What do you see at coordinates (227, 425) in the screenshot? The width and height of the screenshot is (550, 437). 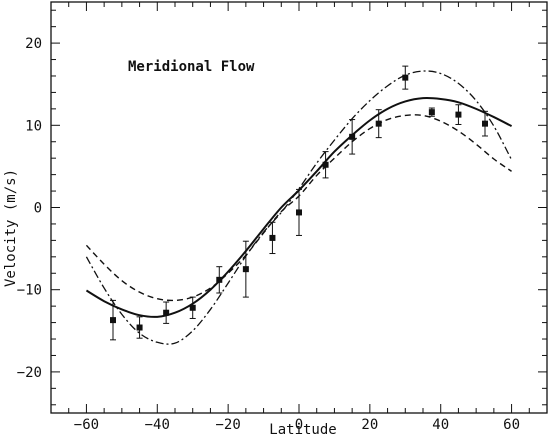 I see `x-tick-label: −20` at bounding box center [227, 425].